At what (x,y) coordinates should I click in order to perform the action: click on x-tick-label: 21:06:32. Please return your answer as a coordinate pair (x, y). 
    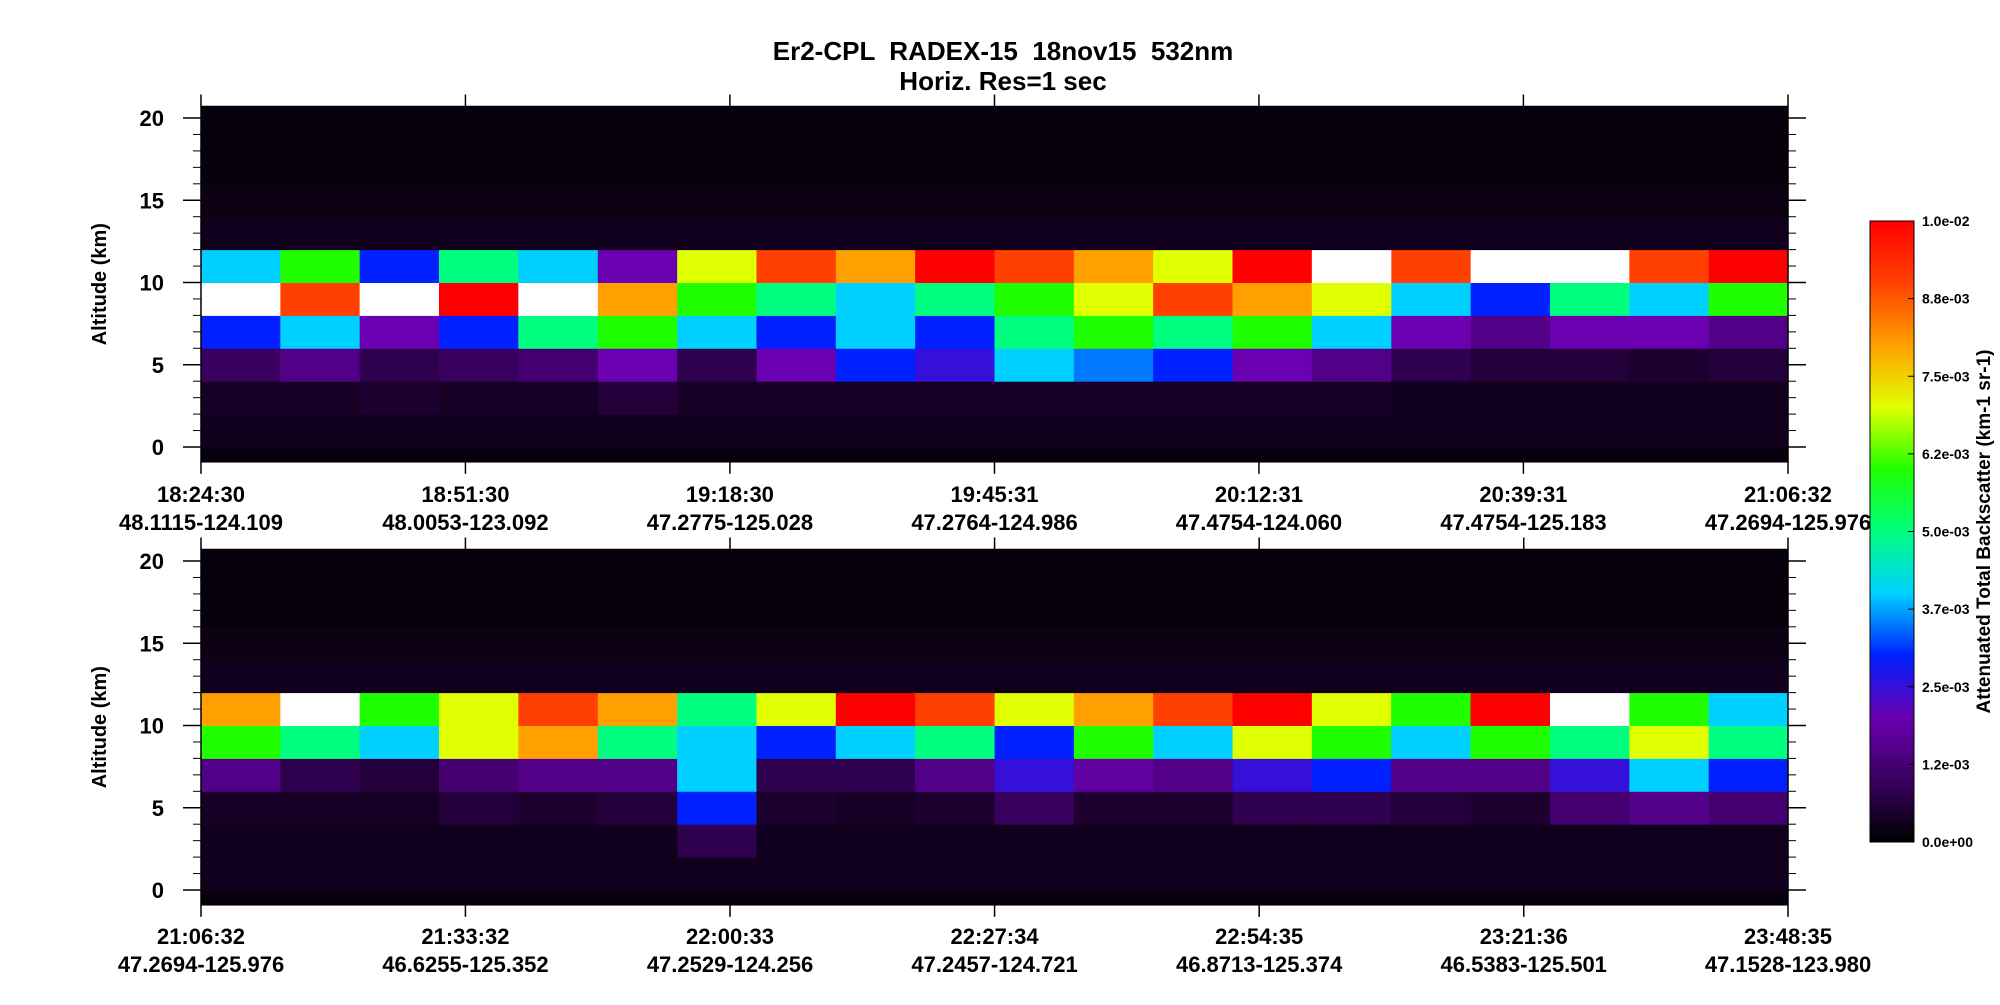
    Looking at the image, I should click on (1788, 494).